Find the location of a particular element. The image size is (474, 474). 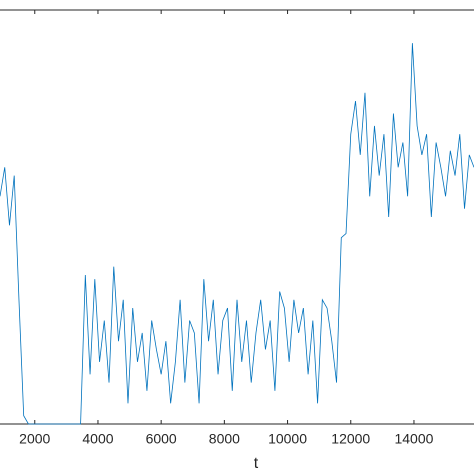

x-tick-label: 6000 is located at coordinates (161, 439).